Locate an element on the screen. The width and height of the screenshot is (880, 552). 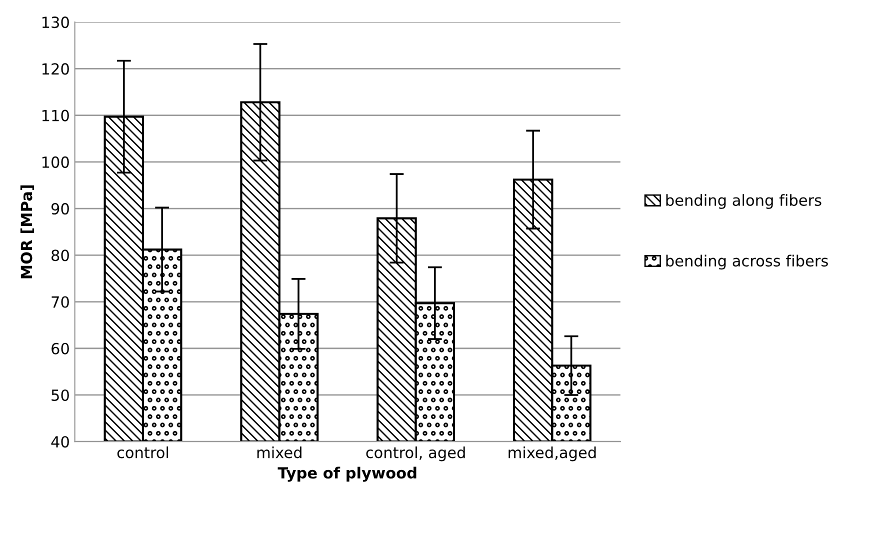
y-tick-label: 80 is located at coordinates (60, 256).